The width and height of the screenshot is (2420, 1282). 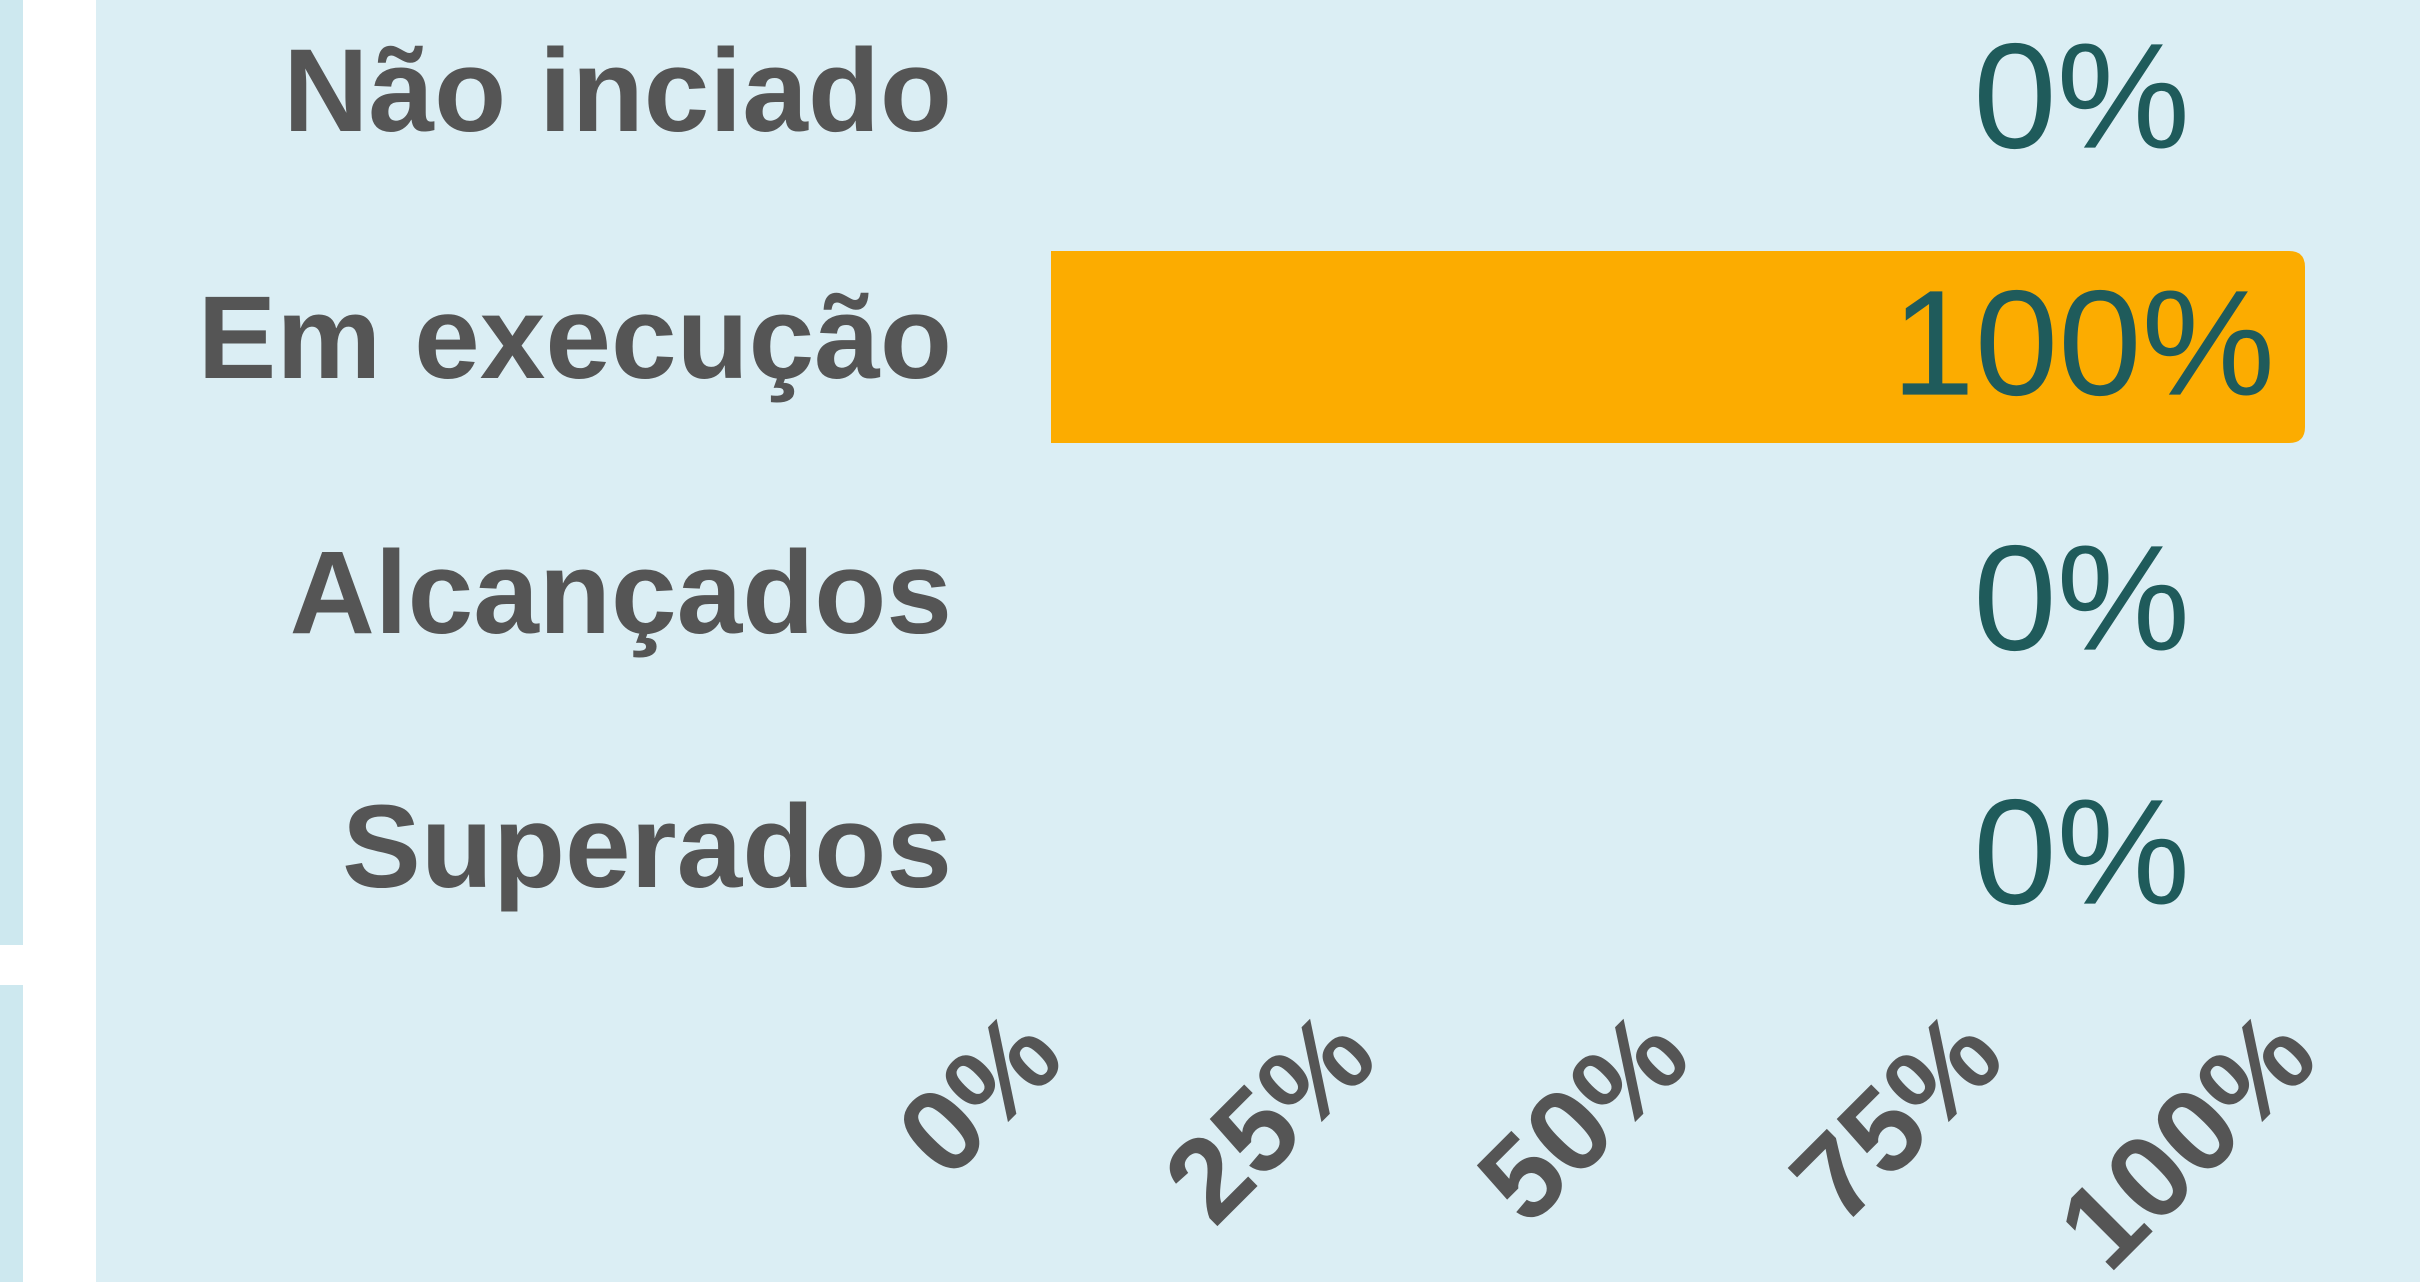 I want to click on category-label: Alcançados, so click(x=621, y=593).